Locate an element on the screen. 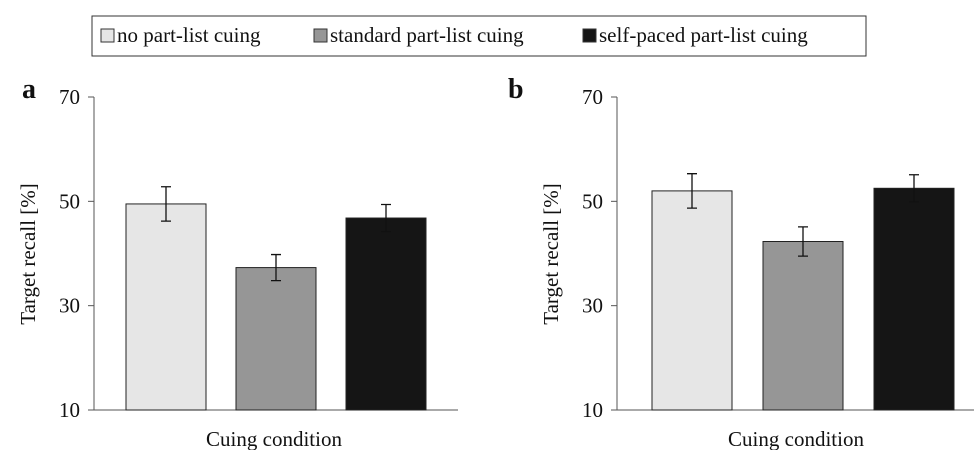 This screenshot has height=450, width=974. bar-b-self-paced-cuing is located at coordinates (914, 299).